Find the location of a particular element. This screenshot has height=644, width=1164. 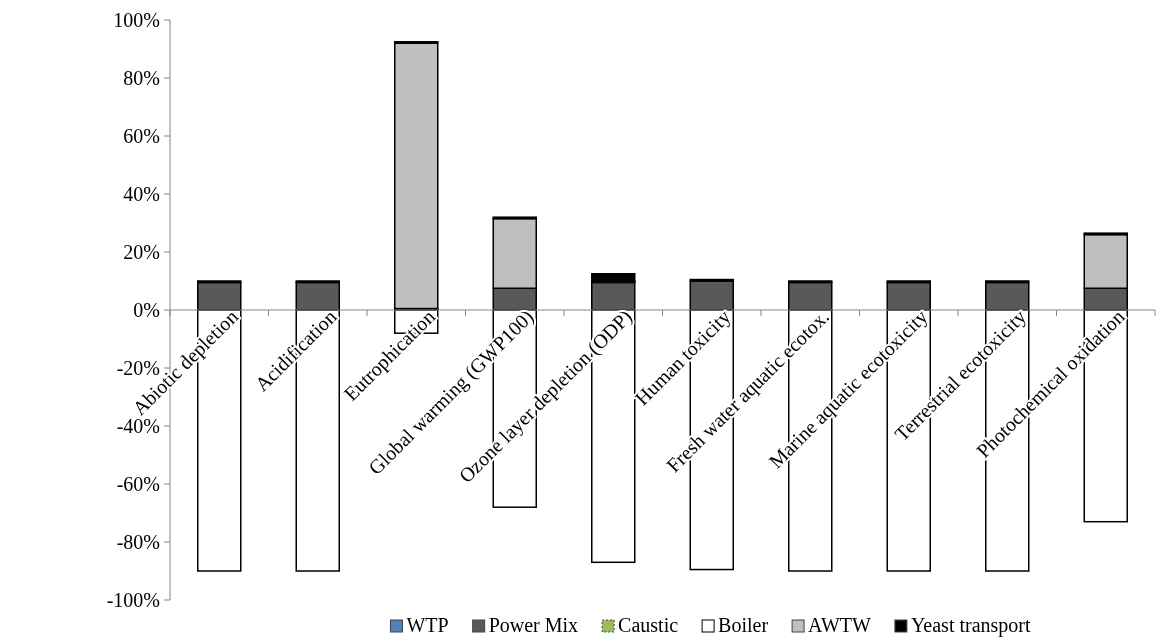

y-tick-label: 100% is located at coordinates (136, 20).